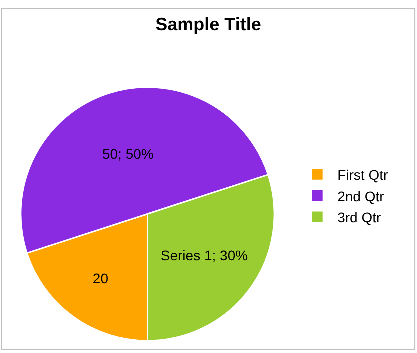 The height and width of the screenshot is (353, 417). I want to click on legend-label: 2nd Qtr, so click(361, 196).